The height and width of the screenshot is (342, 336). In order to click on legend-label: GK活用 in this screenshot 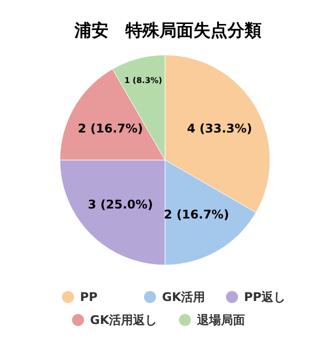, I will do `click(184, 297)`.